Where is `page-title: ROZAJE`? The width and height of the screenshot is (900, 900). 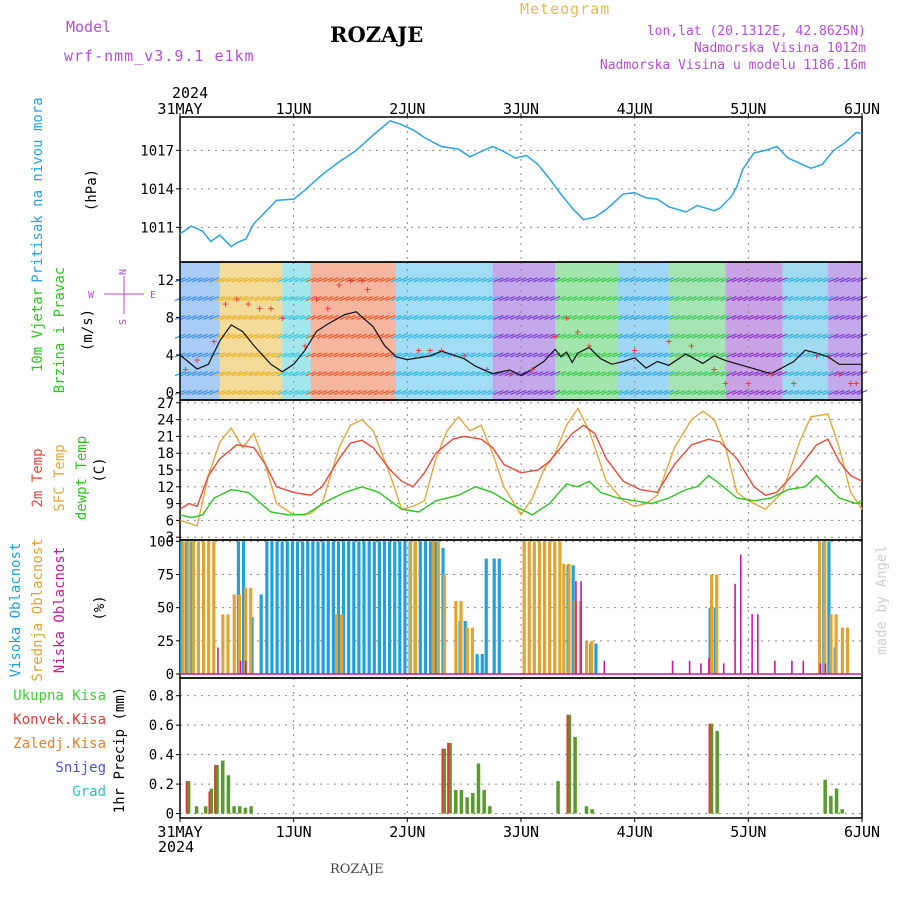
page-title: ROZAJE is located at coordinates (377, 34).